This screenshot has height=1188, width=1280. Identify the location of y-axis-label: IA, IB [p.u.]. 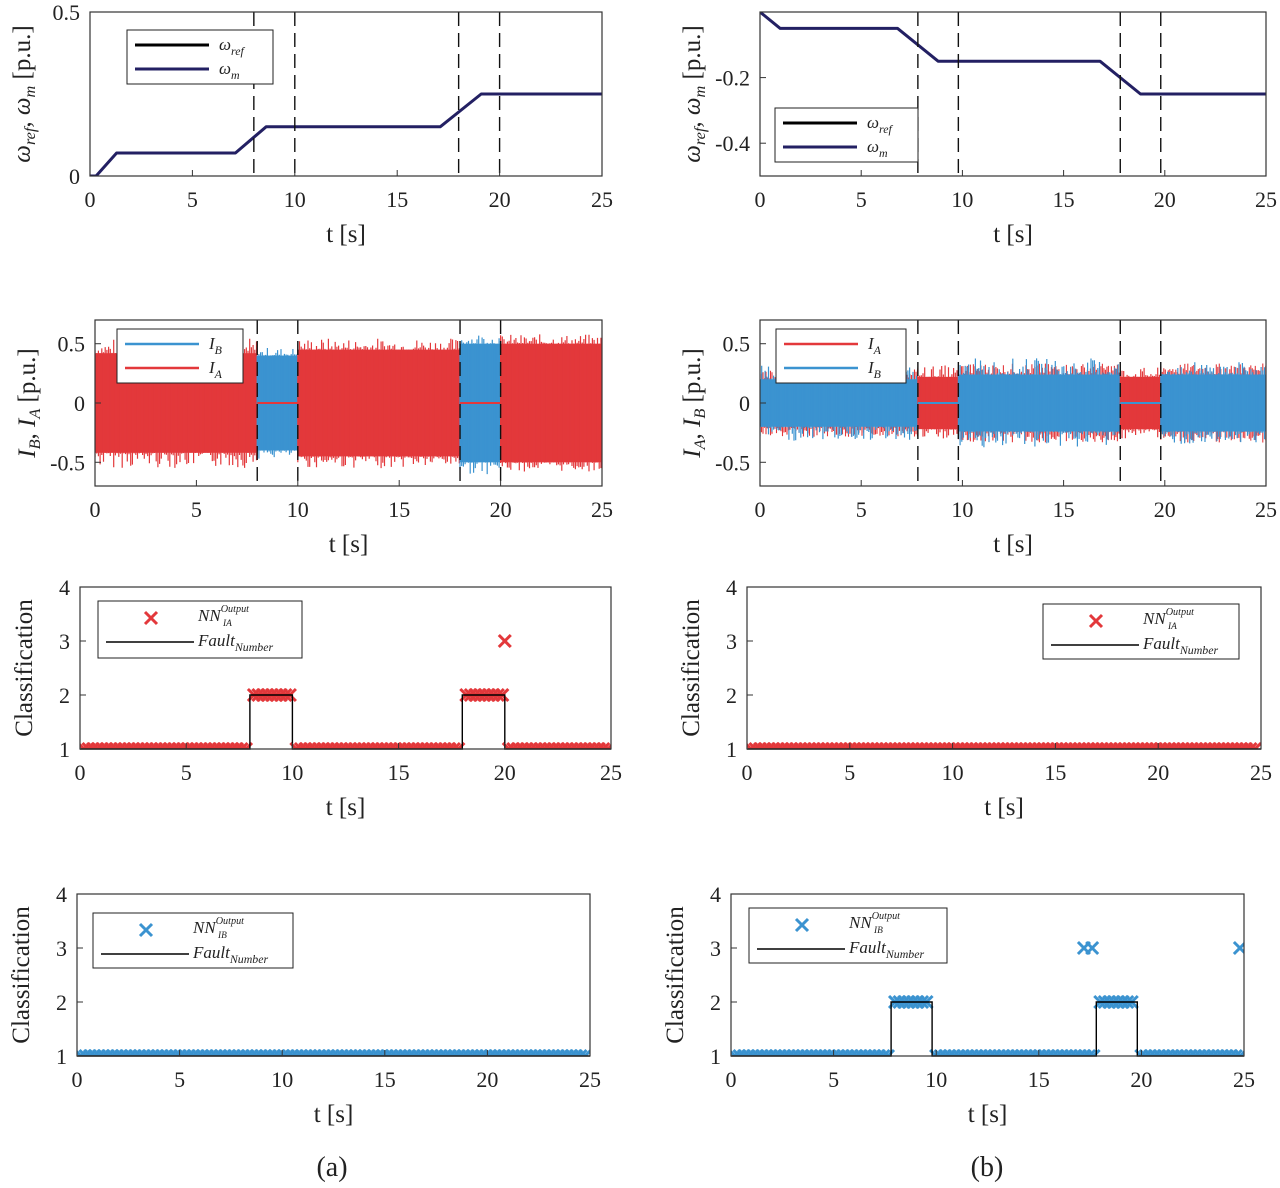
(694, 403).